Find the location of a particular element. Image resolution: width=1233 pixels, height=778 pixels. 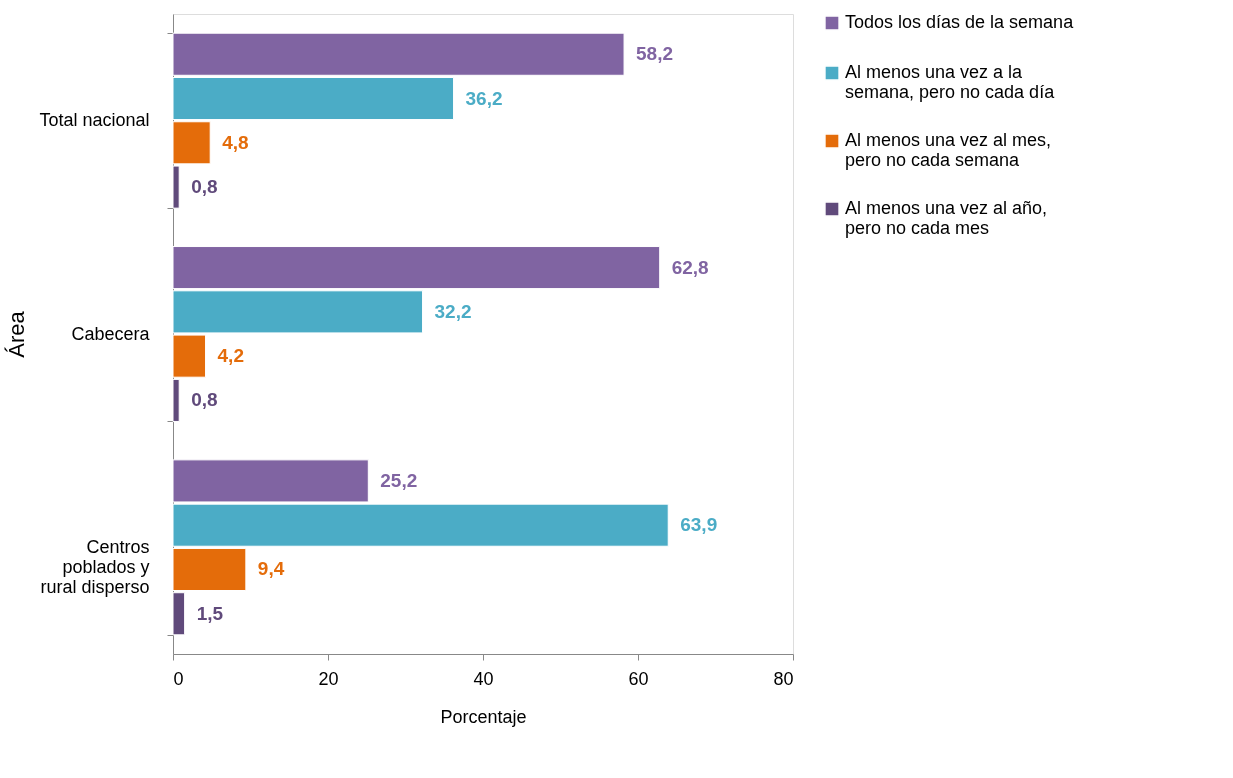

x-tick-label: 40 is located at coordinates (483, 678).